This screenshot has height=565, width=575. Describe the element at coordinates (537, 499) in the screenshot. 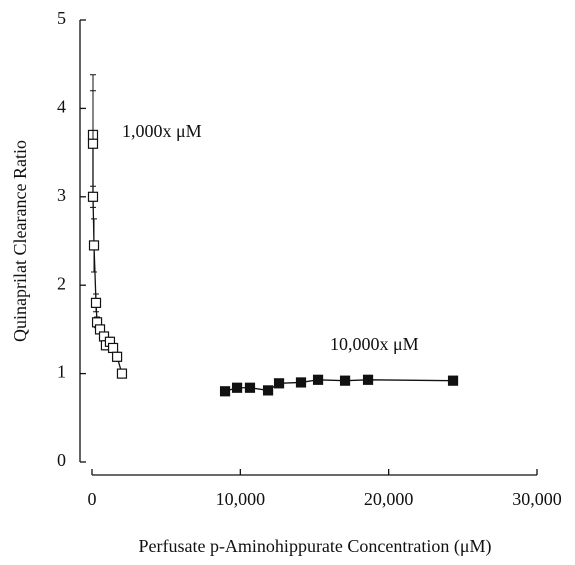

I see `x-tick-label: 30,000` at that location.